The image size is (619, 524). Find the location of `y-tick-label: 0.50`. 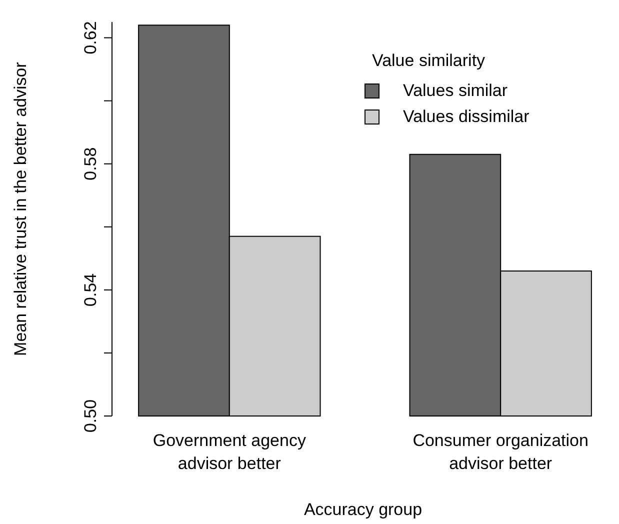

y-tick-label: 0.50 is located at coordinates (90, 416).